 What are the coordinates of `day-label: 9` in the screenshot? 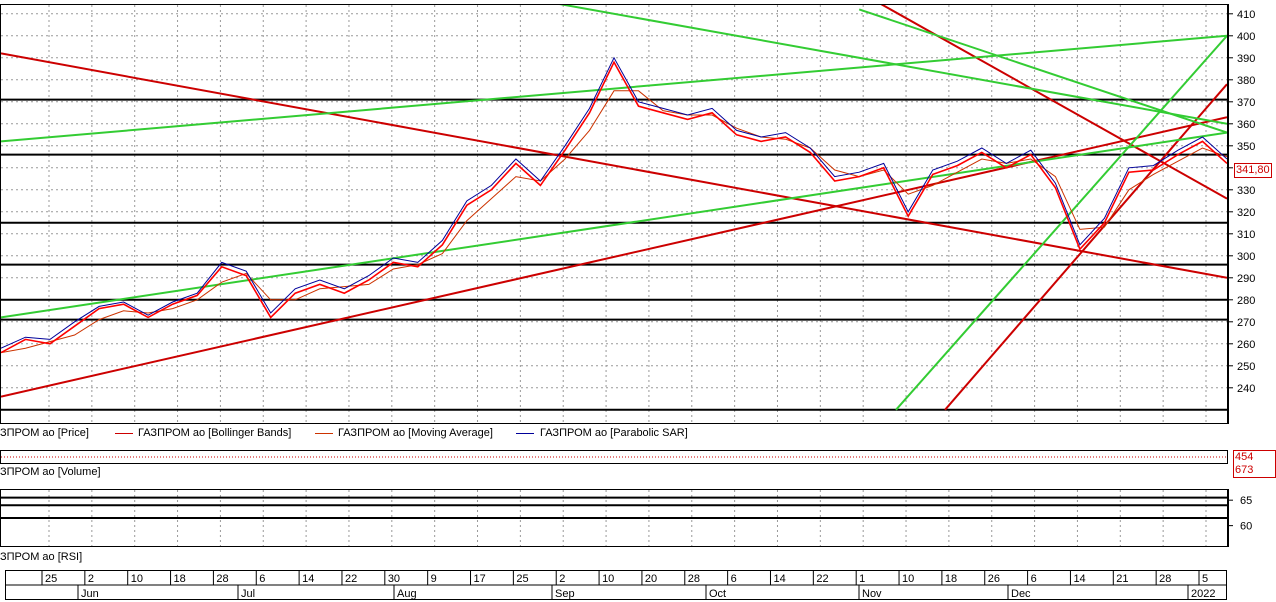 It's located at (434, 579).